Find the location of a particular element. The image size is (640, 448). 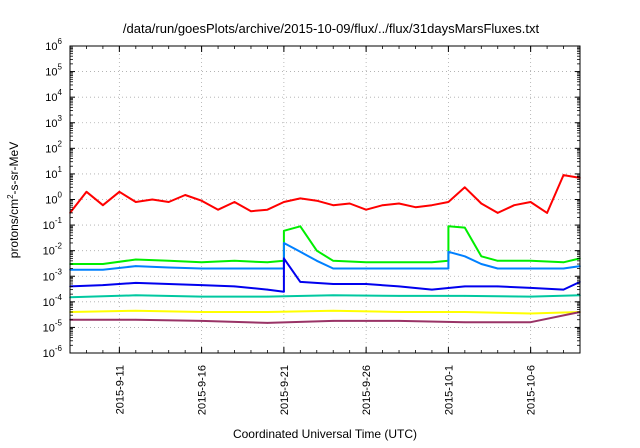

x-tick-label: 2015-9-21 is located at coordinates (285, 390).